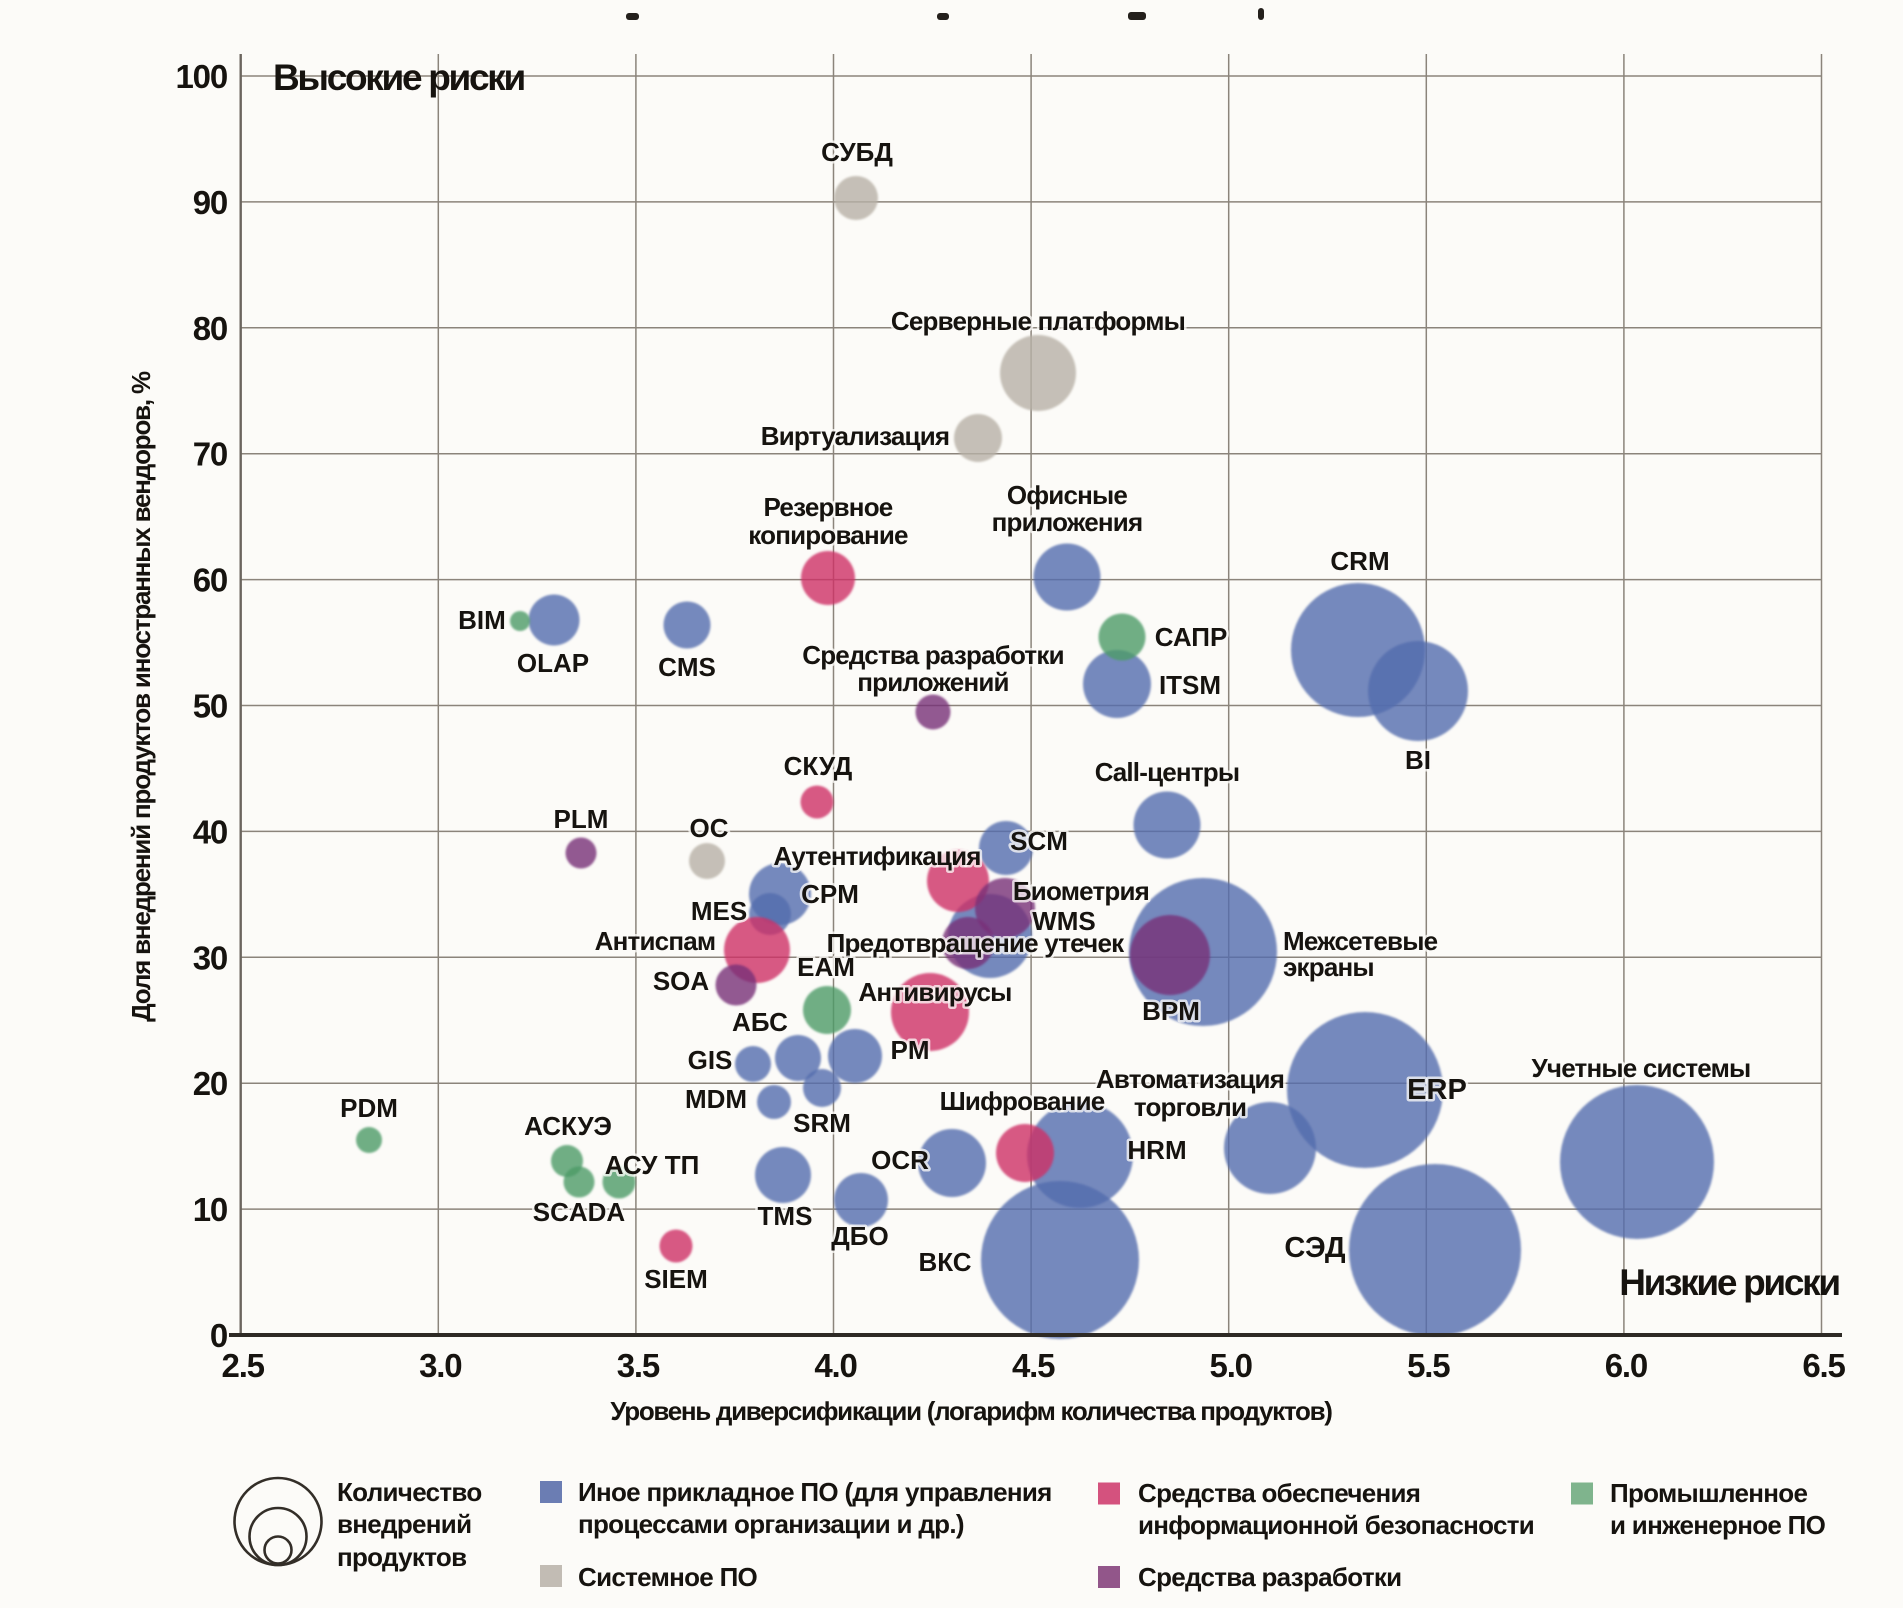  What do you see at coordinates (1190, 685) in the screenshot?
I see `svg-text: ITSM` at bounding box center [1190, 685].